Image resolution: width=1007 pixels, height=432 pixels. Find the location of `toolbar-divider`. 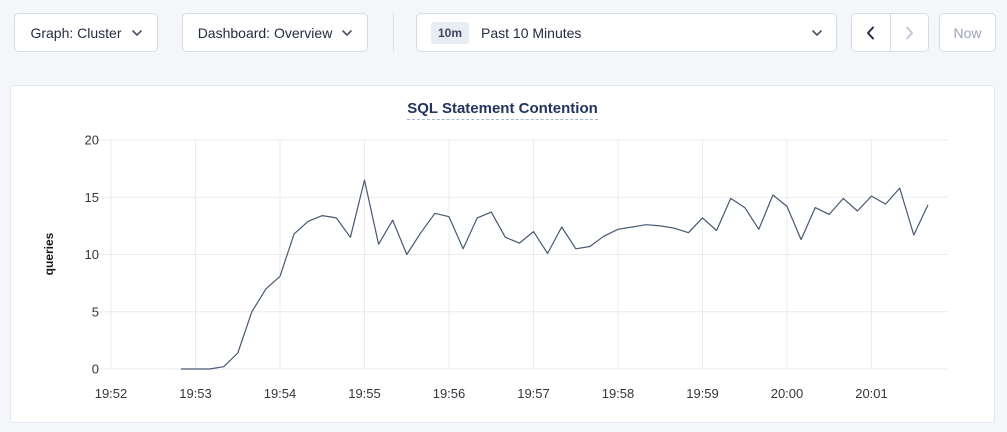

toolbar-divider is located at coordinates (393, 32).